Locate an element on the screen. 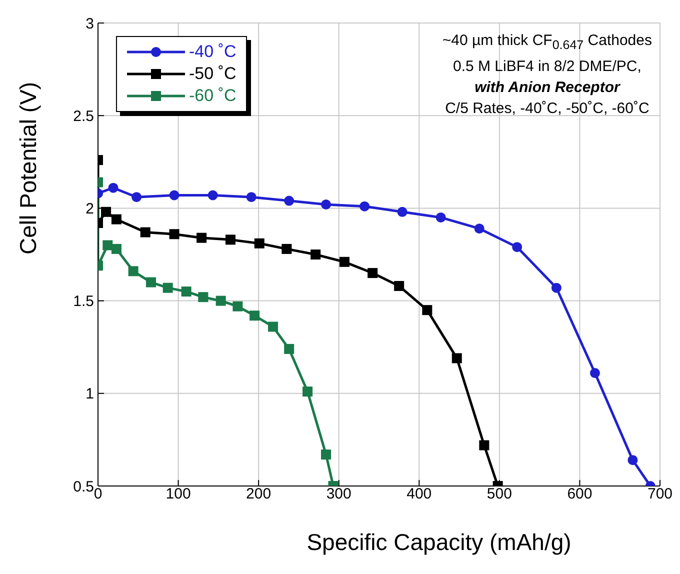 This screenshot has width=680, height=574. x-tick-label: 100 is located at coordinates (178, 494).